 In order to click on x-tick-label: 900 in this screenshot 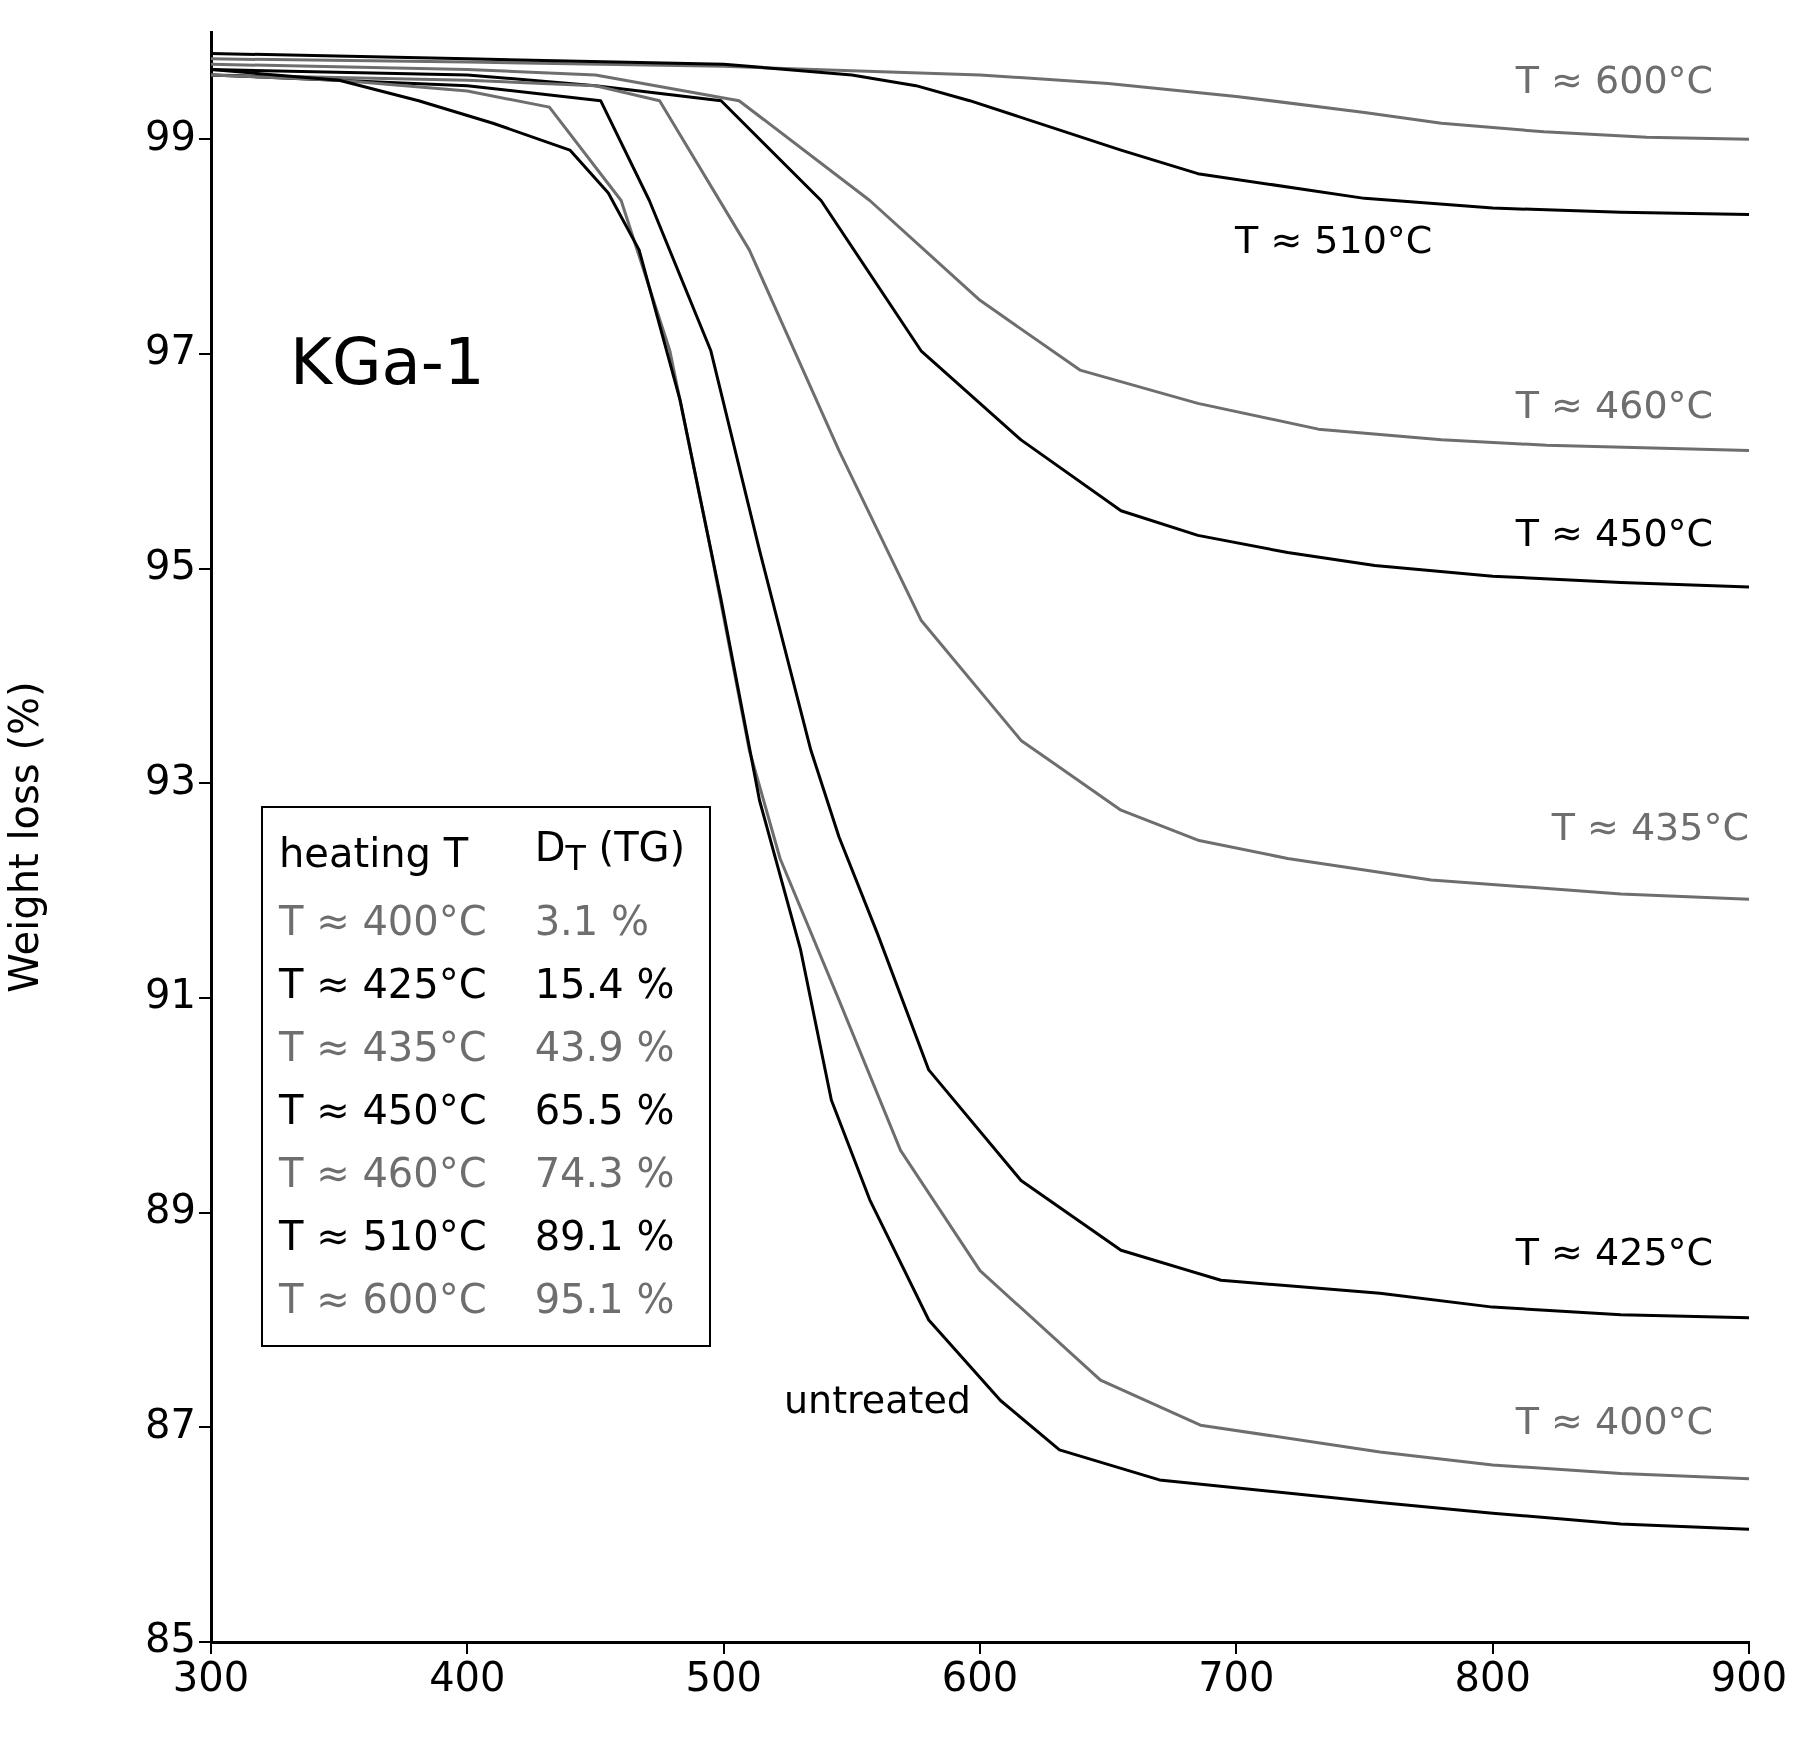, I will do `click(1749, 1677)`.